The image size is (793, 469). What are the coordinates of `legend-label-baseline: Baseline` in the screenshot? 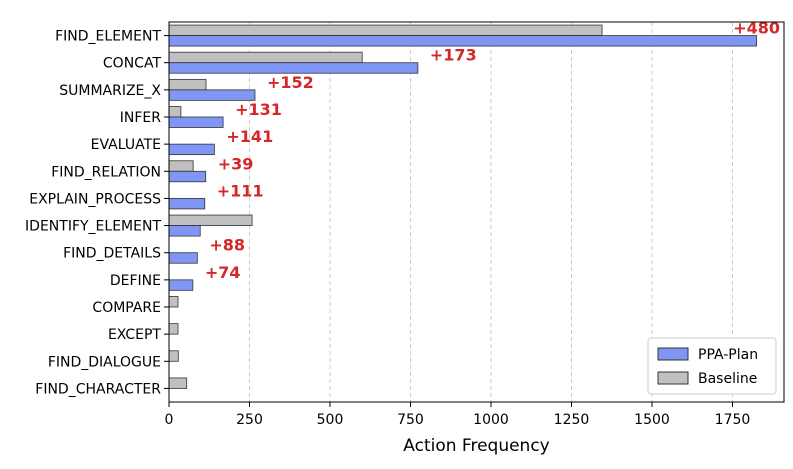 It's located at (727, 379).